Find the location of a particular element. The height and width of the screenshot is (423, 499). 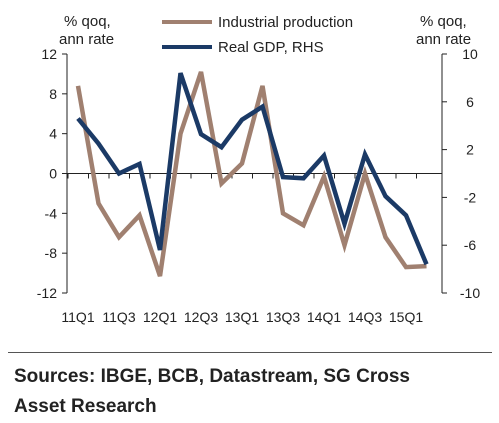

x-tick-label: 13Q1 is located at coordinates (242, 317).